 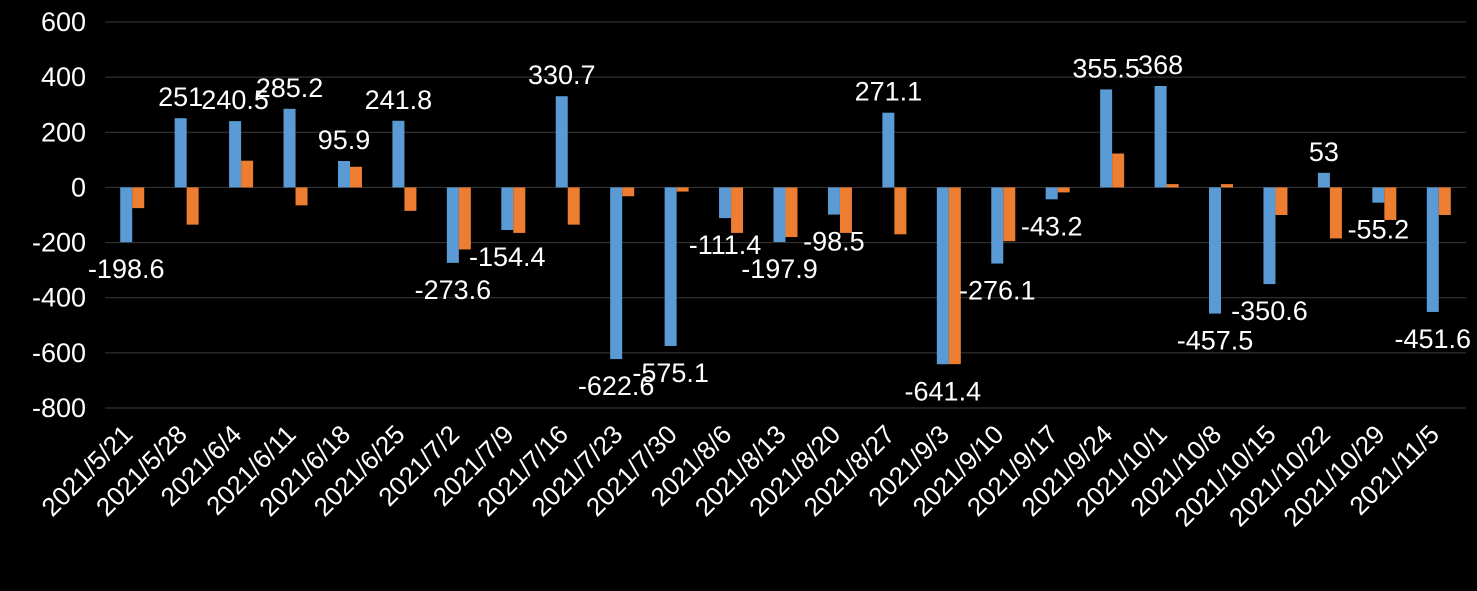 I want to click on y-tick-label: -200, so click(x=59, y=243).